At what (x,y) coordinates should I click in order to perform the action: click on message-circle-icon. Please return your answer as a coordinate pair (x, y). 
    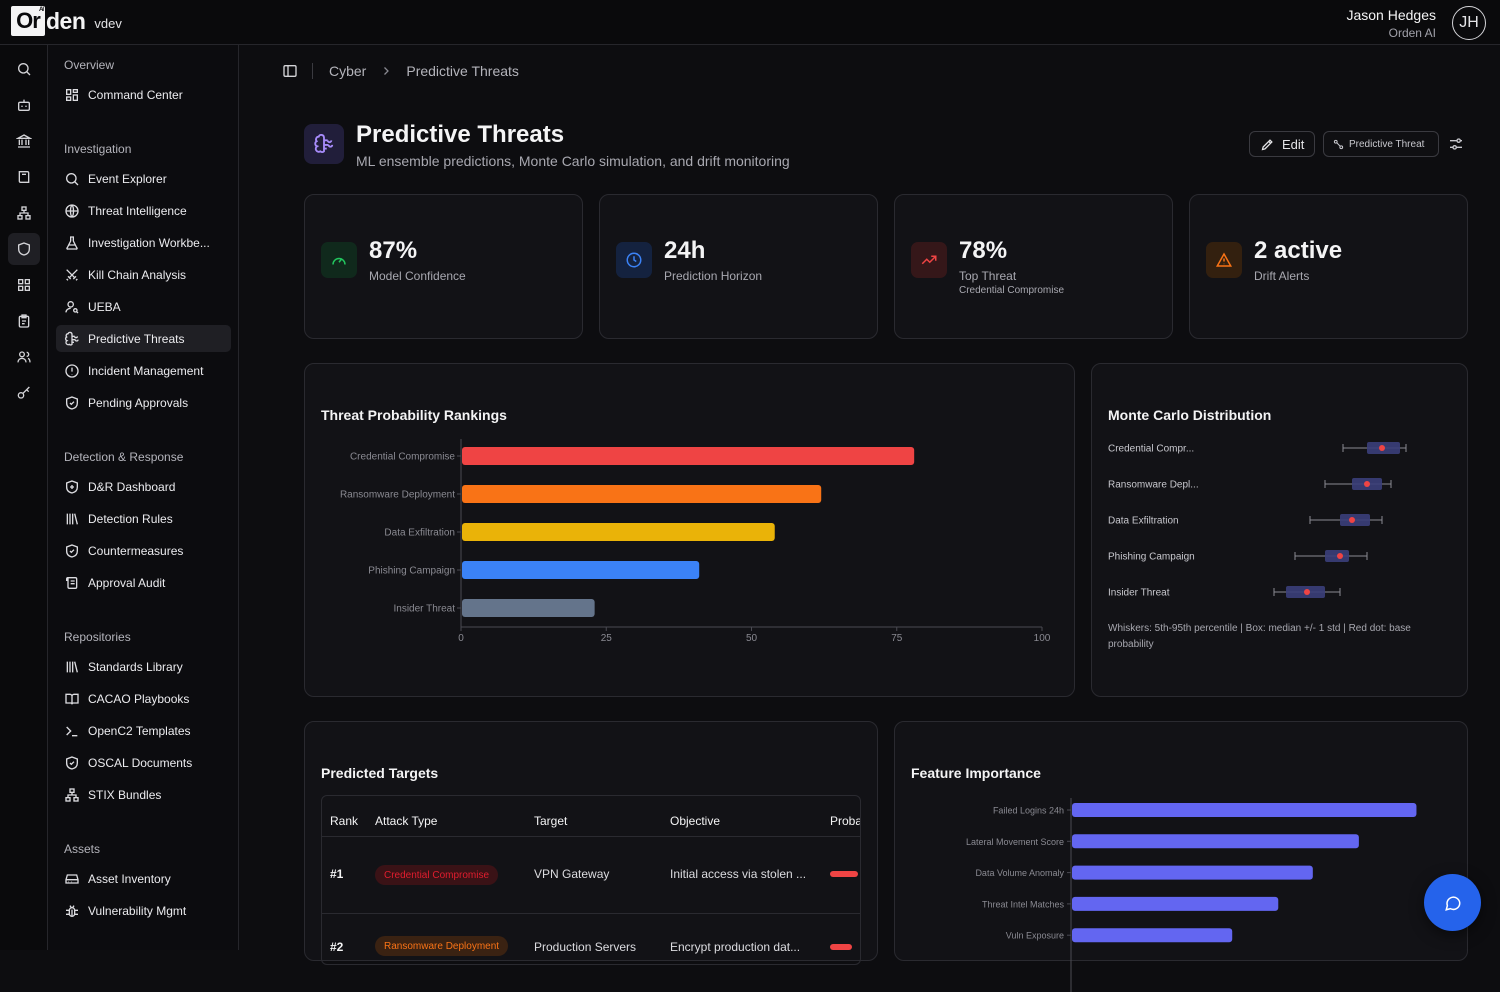
    Looking at the image, I should click on (1453, 903).